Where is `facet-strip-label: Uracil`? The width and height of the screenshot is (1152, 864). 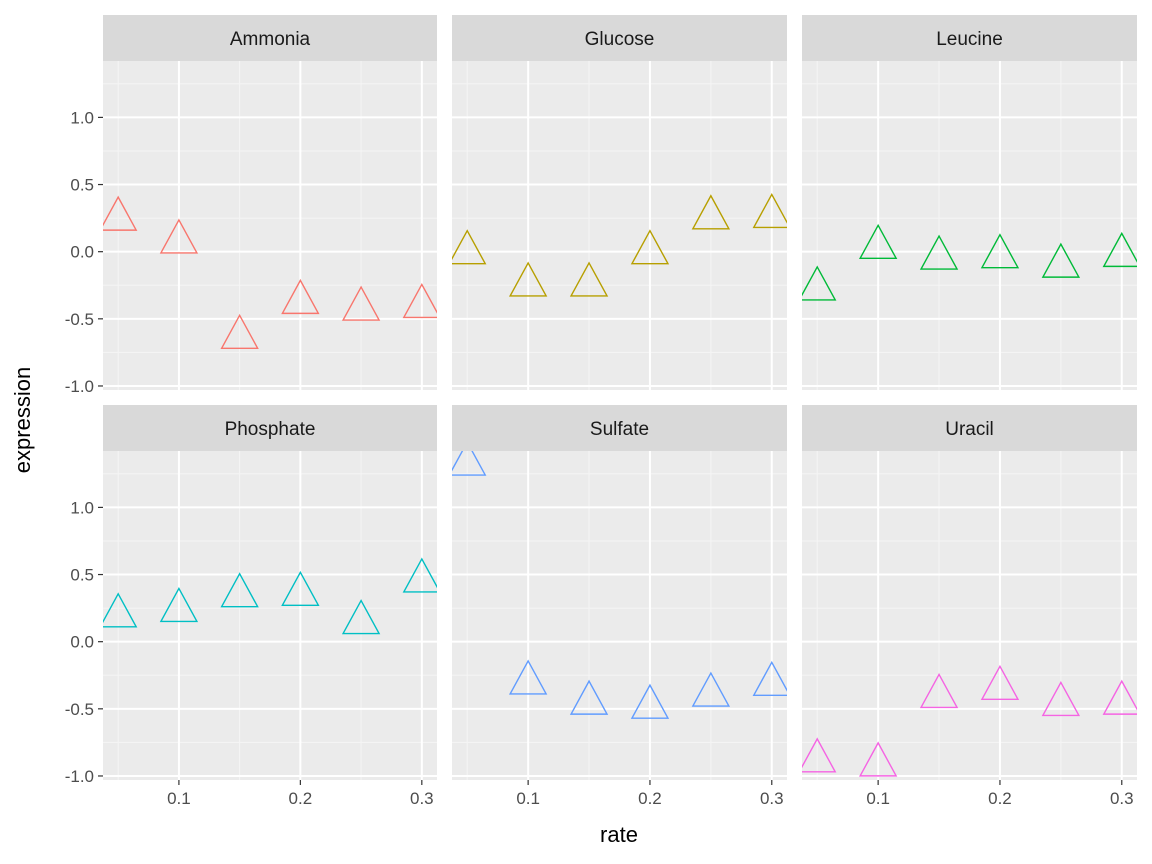 facet-strip-label: Uracil is located at coordinates (969, 429).